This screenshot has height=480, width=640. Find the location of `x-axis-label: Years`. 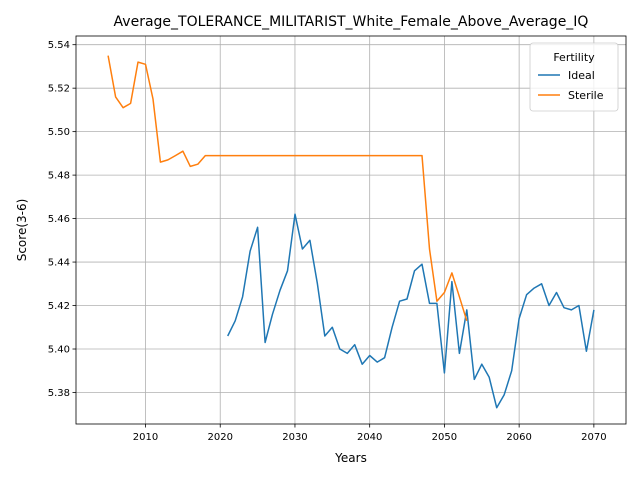

x-axis-label: Years is located at coordinates (350, 458).